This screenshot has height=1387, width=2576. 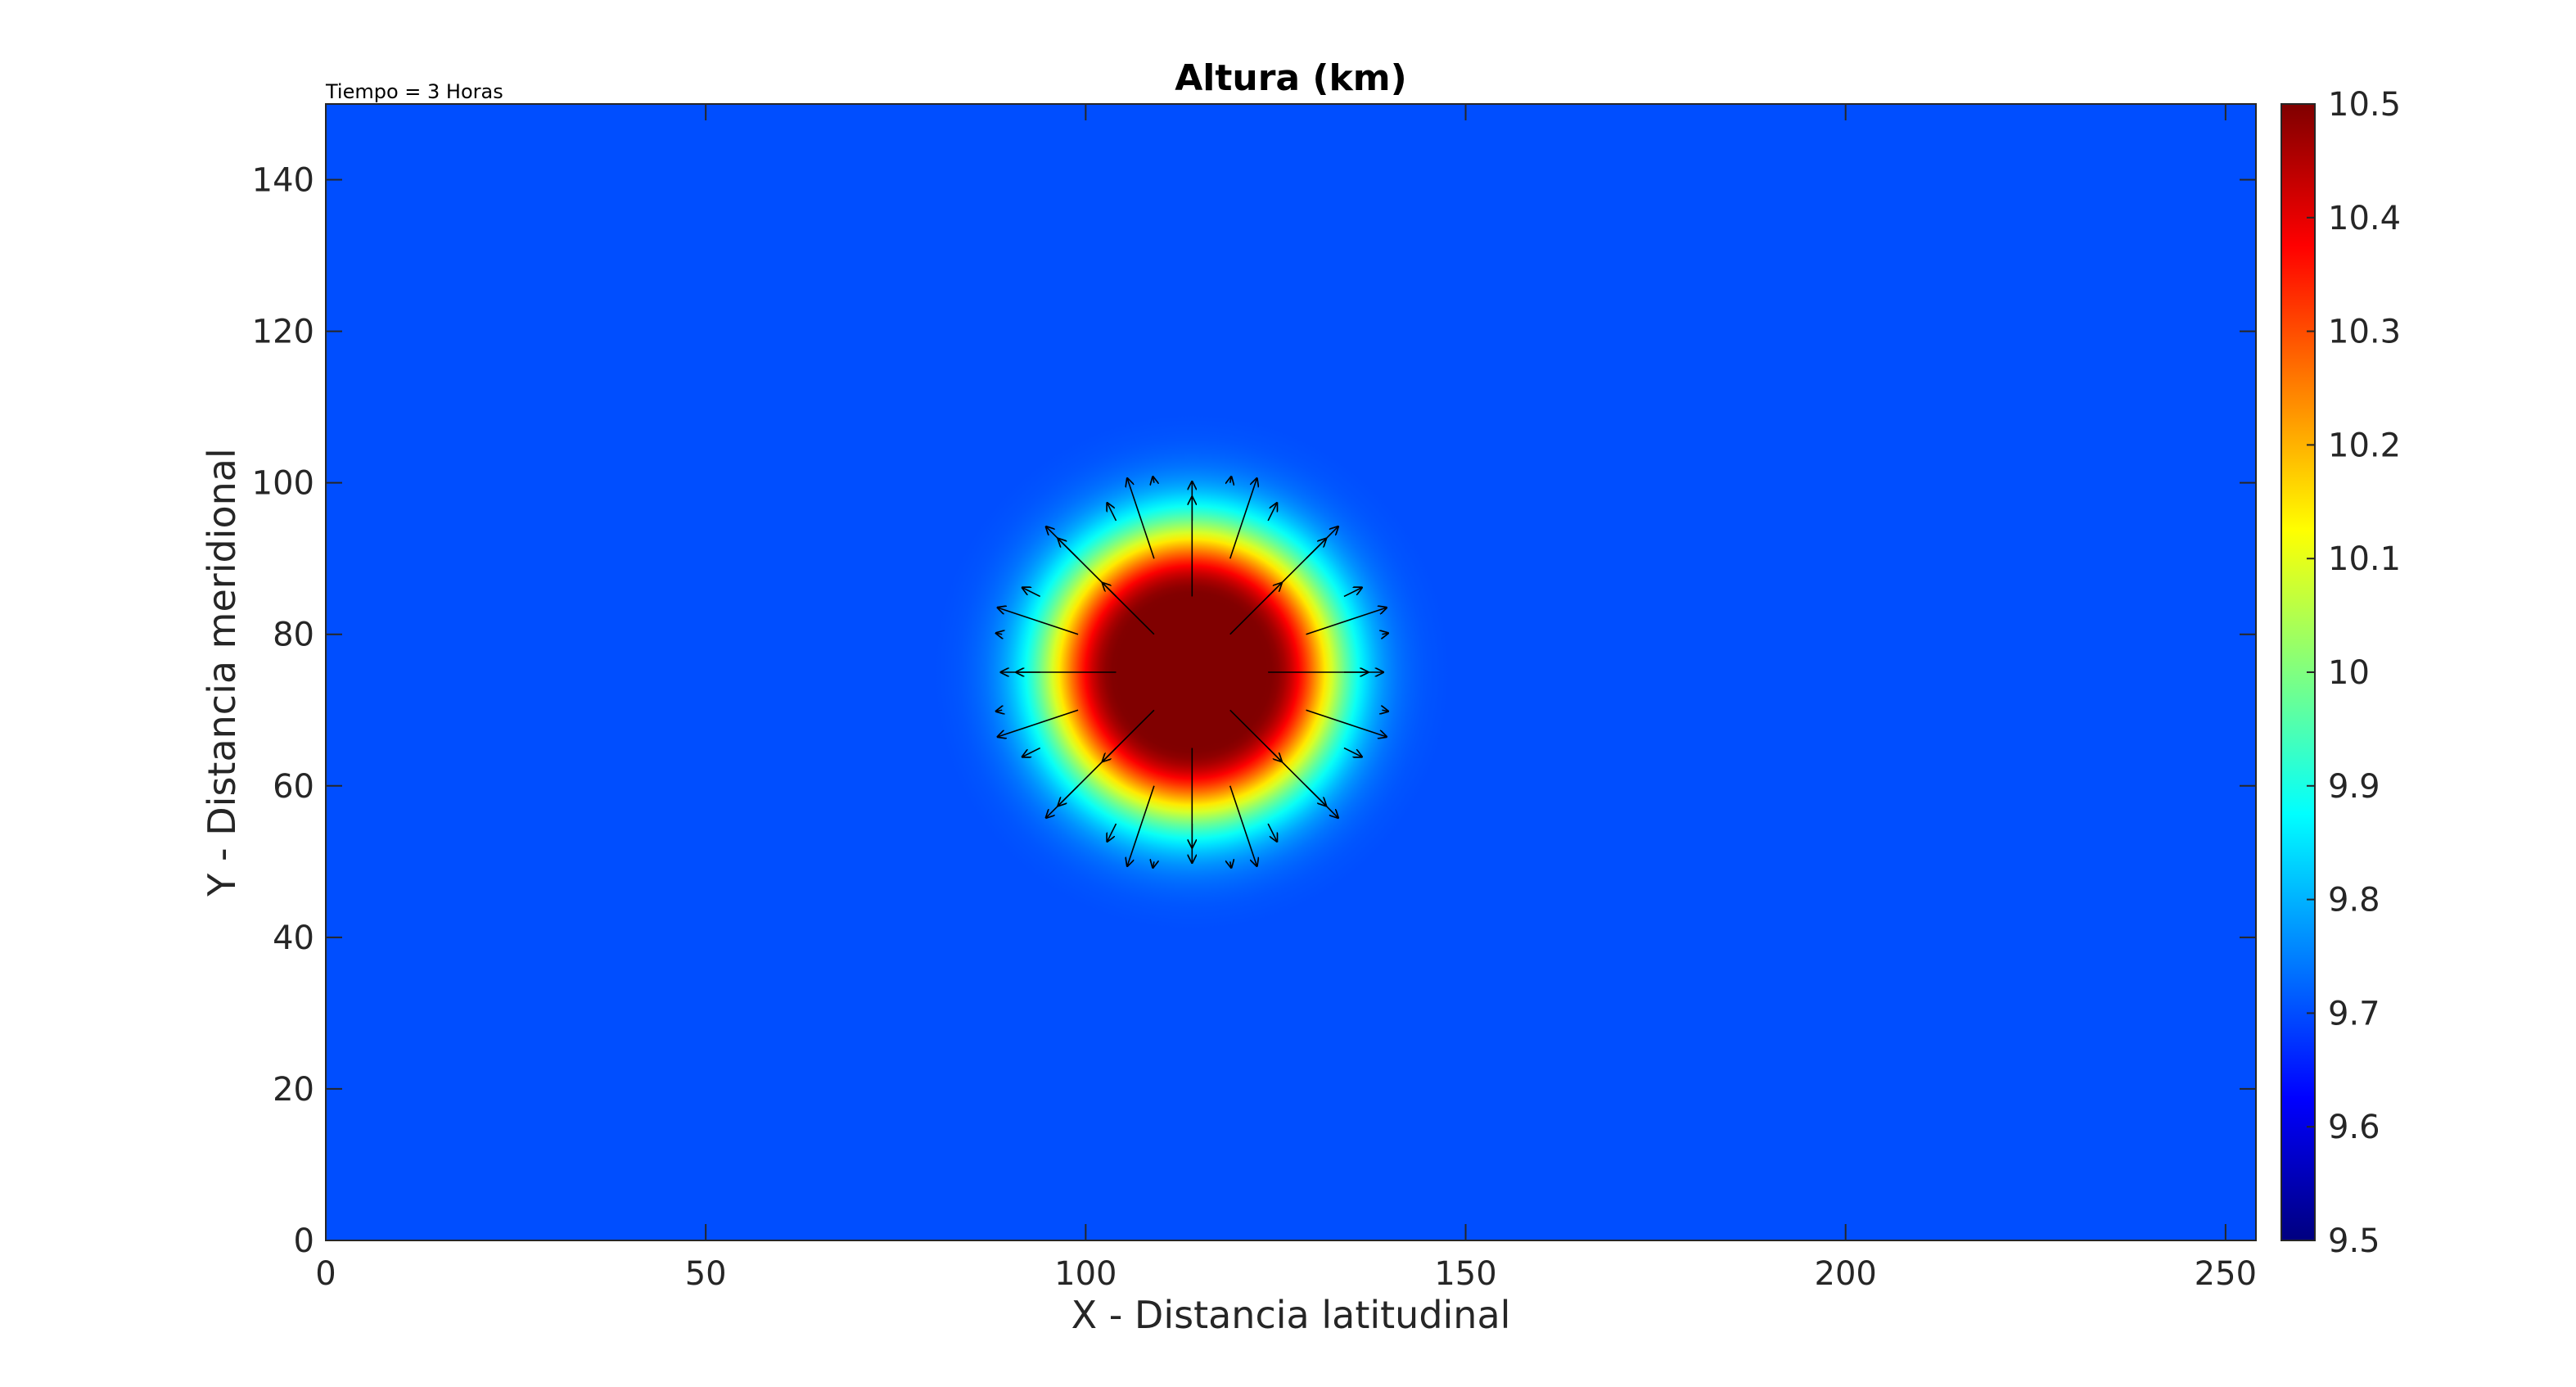 I want to click on time-annotation: Tiempo = 3 Horas, so click(x=414, y=91).